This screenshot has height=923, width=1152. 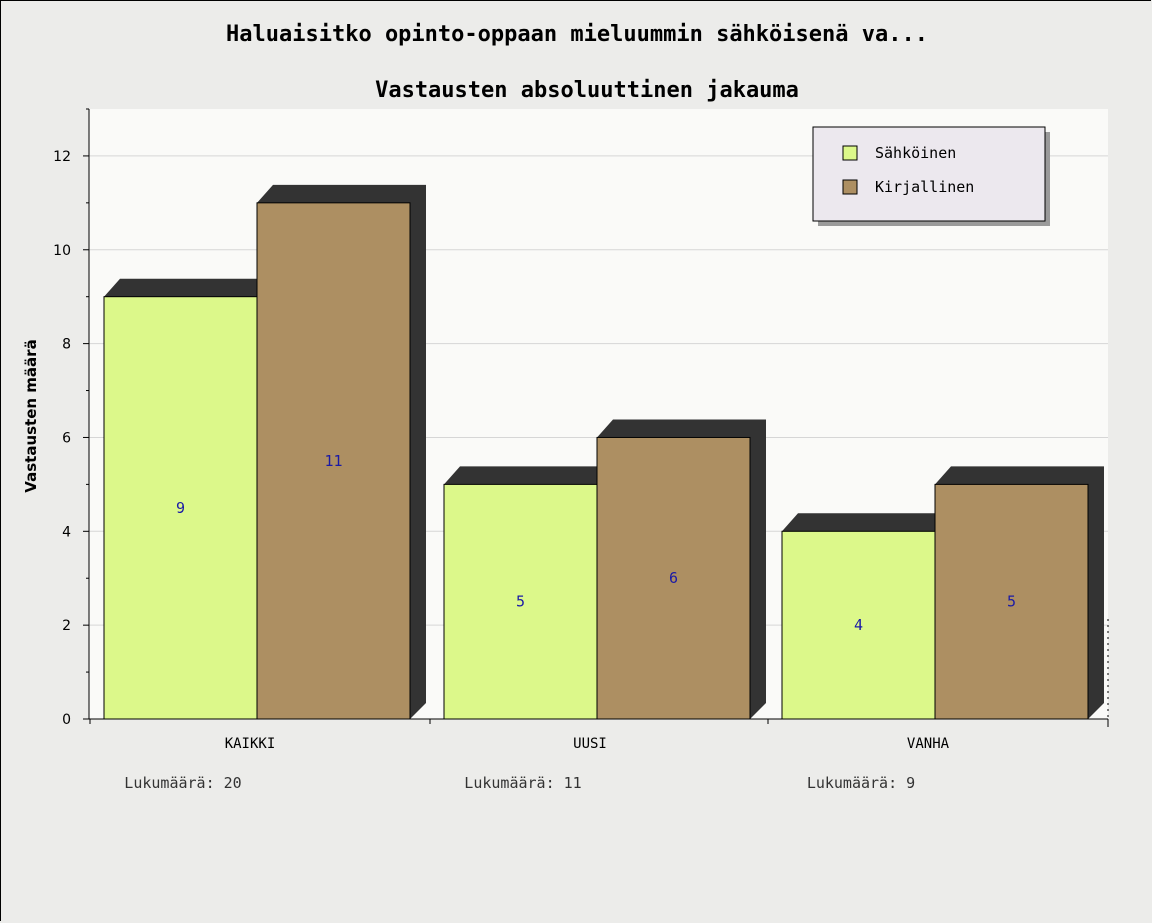 What do you see at coordinates (861, 783) in the screenshot?
I see `category-count-label: Lukumäärä: 9` at bounding box center [861, 783].